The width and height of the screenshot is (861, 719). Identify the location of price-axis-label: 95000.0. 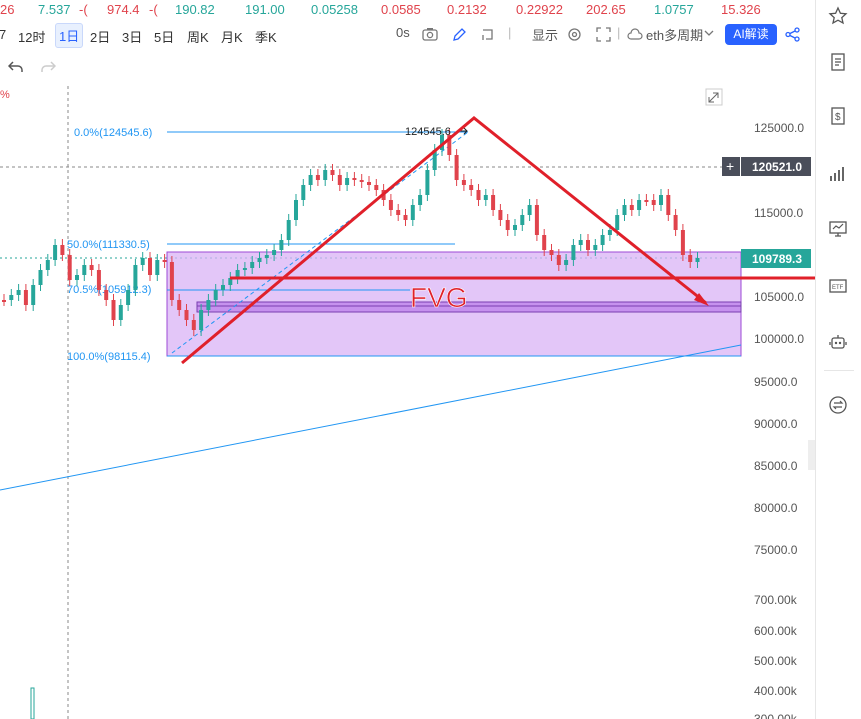
(776, 382).